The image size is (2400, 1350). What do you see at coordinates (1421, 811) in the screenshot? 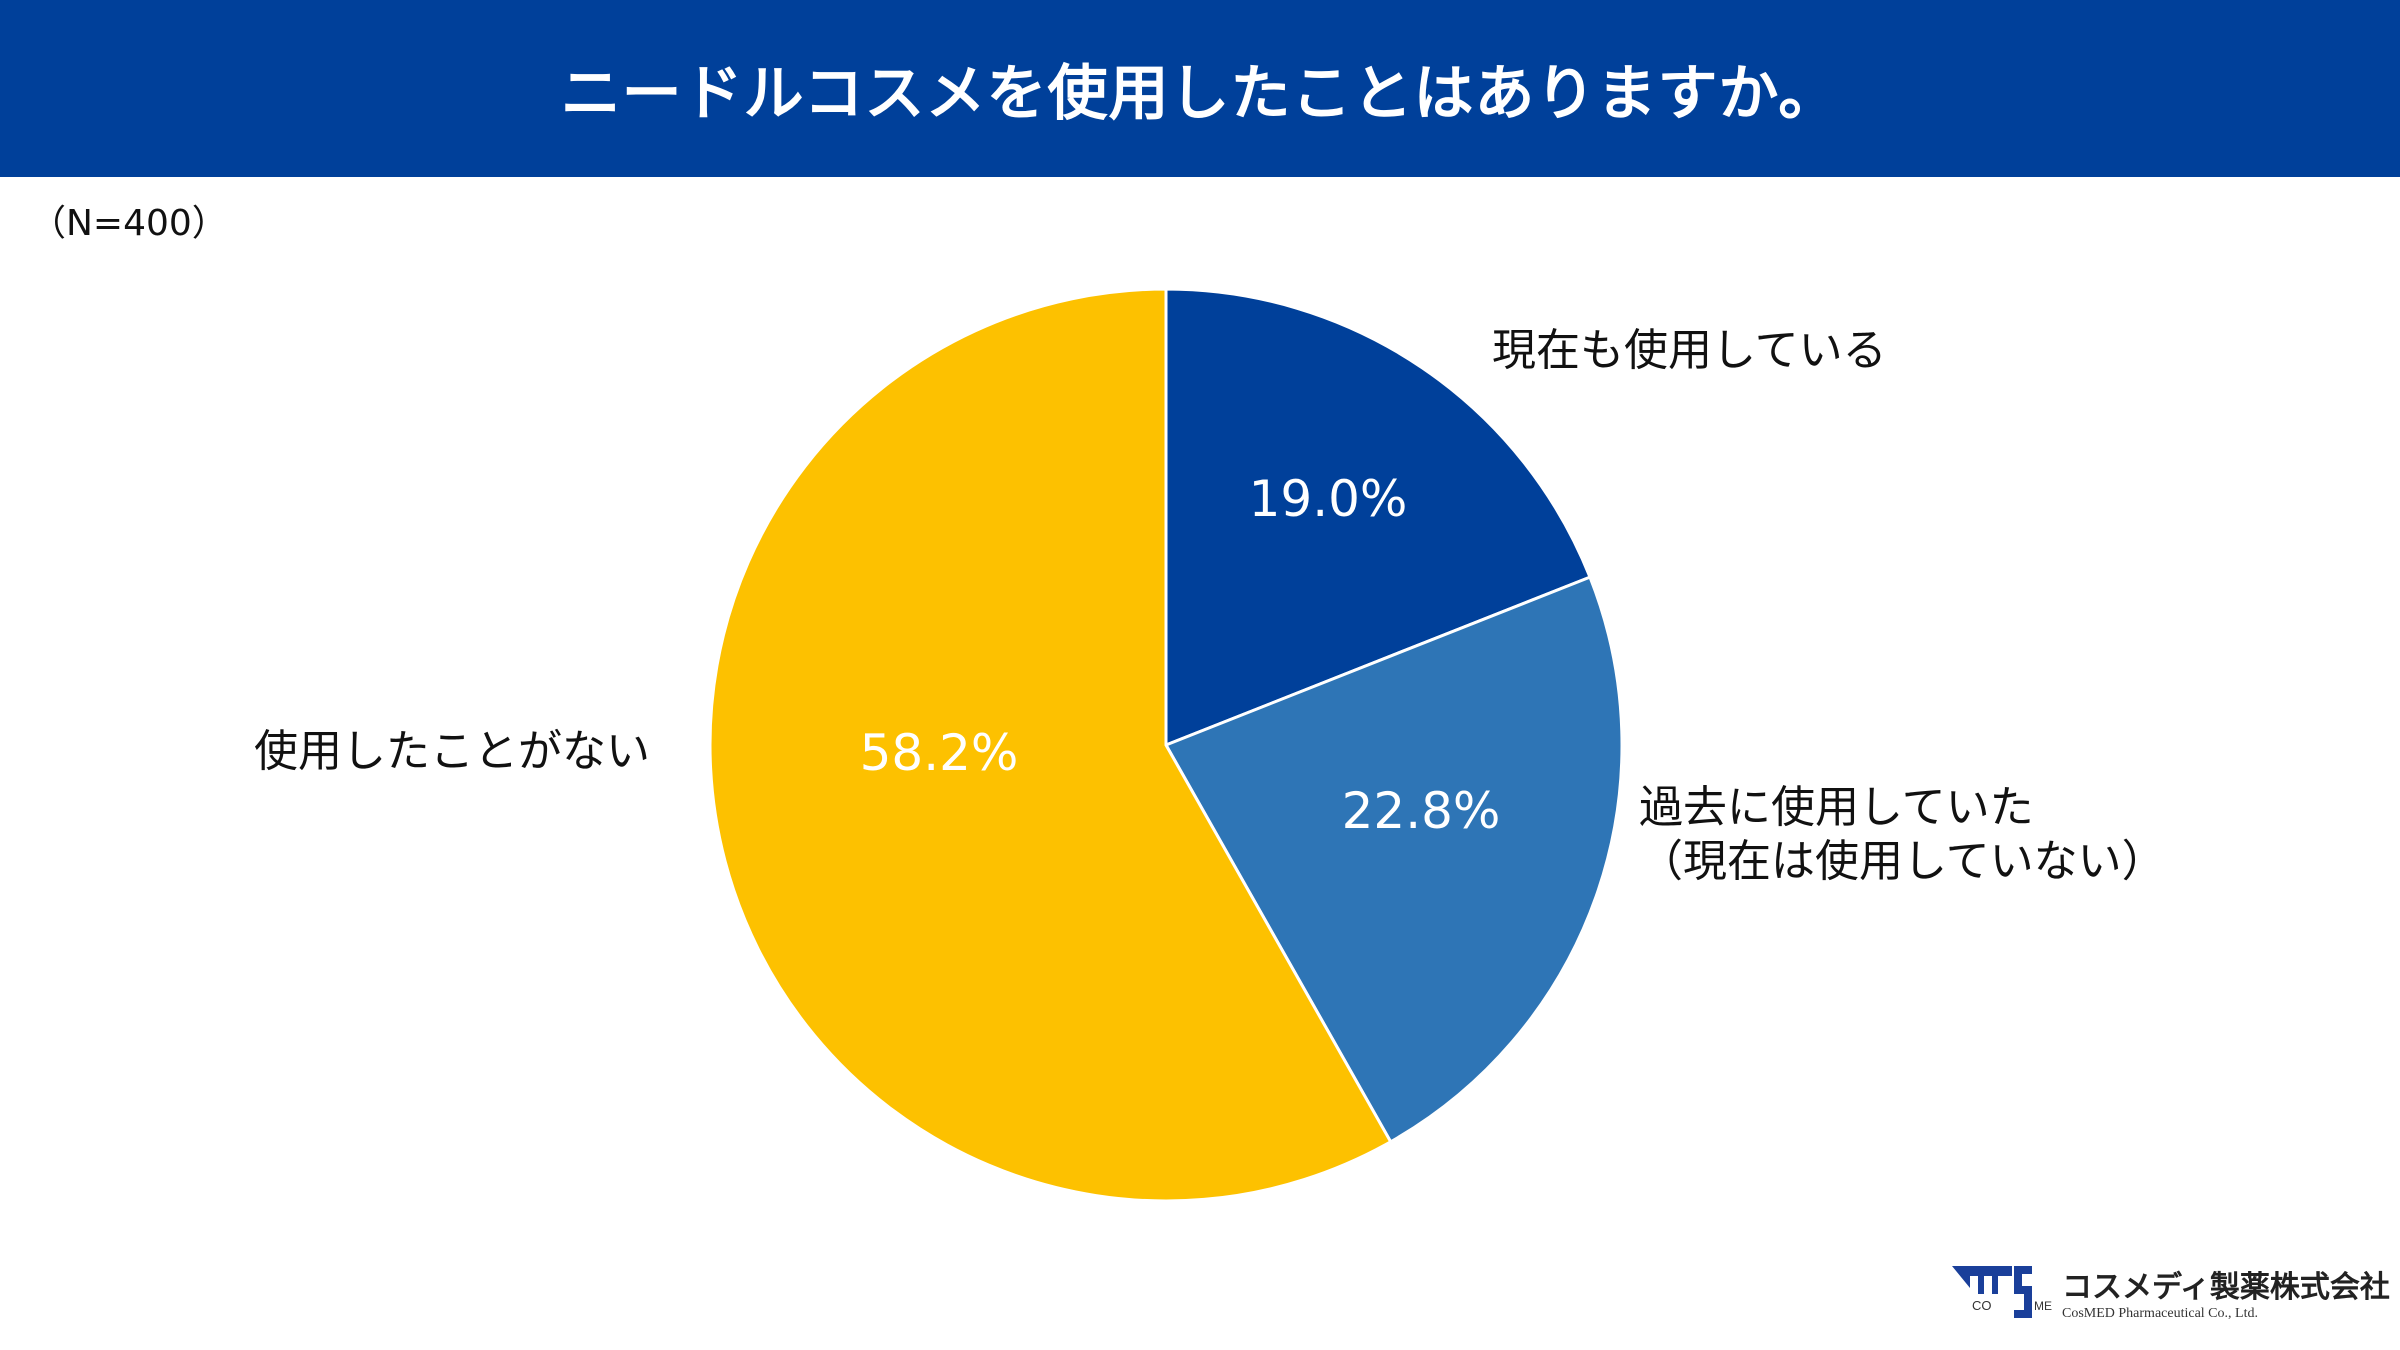
I see `data-label-2: 22.8%` at bounding box center [1421, 811].